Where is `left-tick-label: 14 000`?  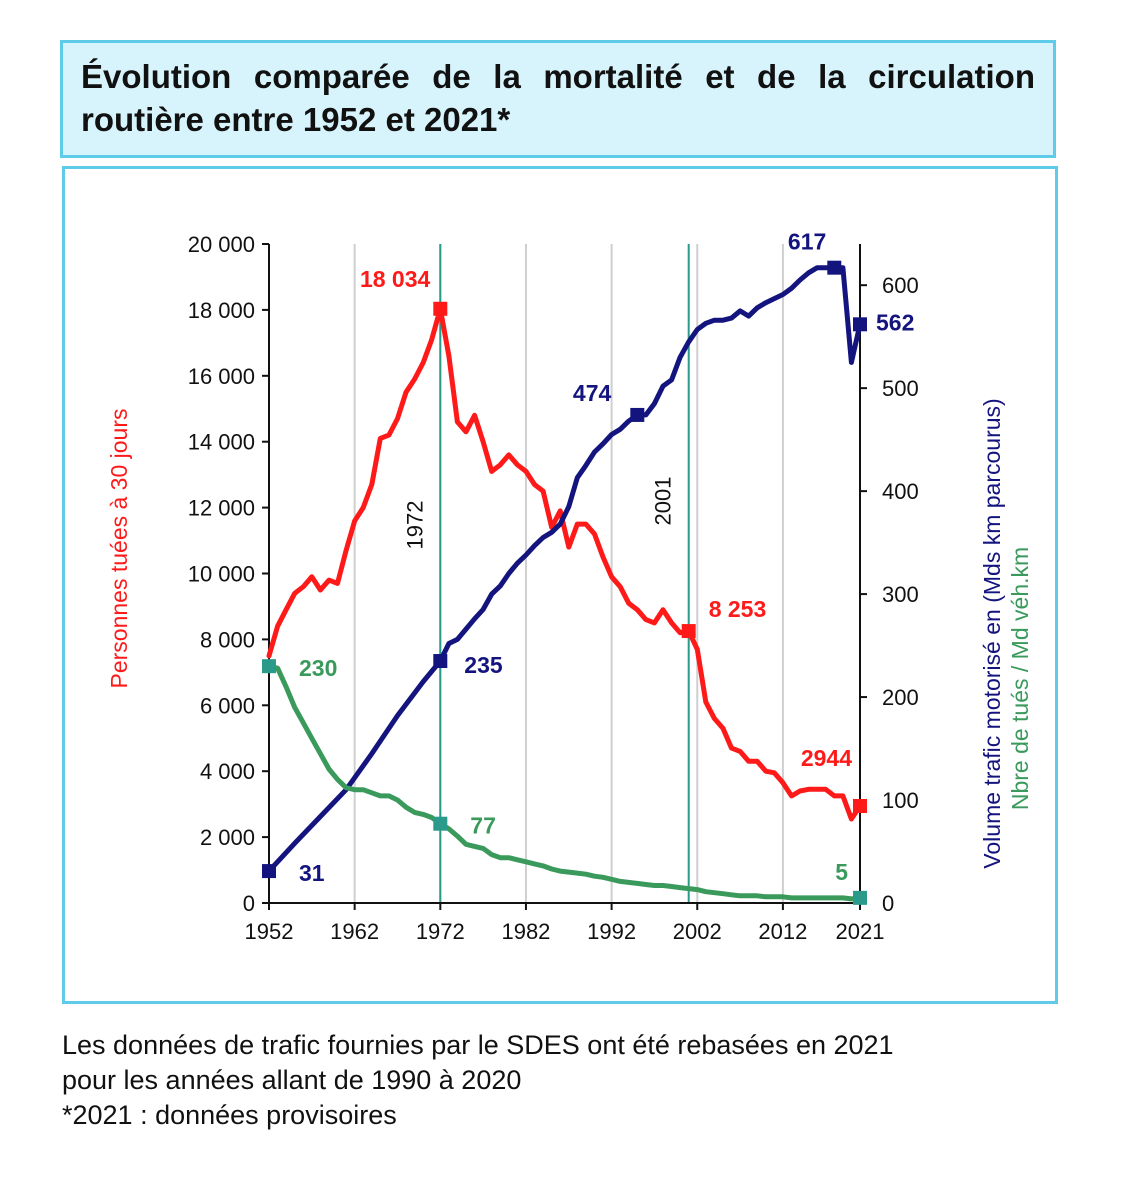 left-tick-label: 14 000 is located at coordinates (221, 442).